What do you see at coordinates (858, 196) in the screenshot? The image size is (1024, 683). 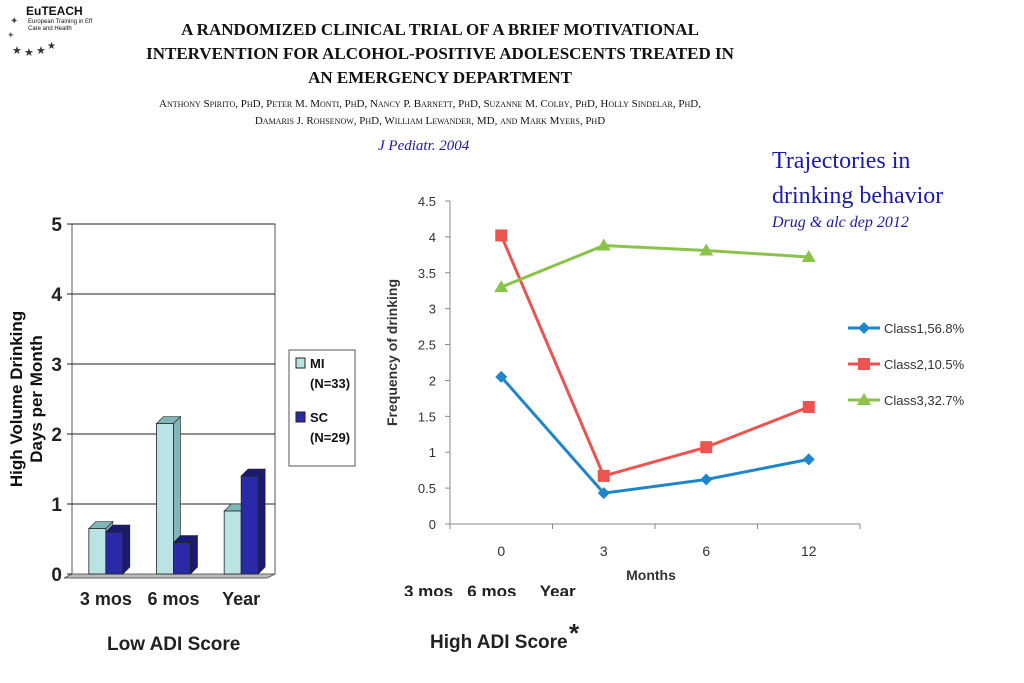 I see `trajectories-title-line: drinking behavior` at bounding box center [858, 196].